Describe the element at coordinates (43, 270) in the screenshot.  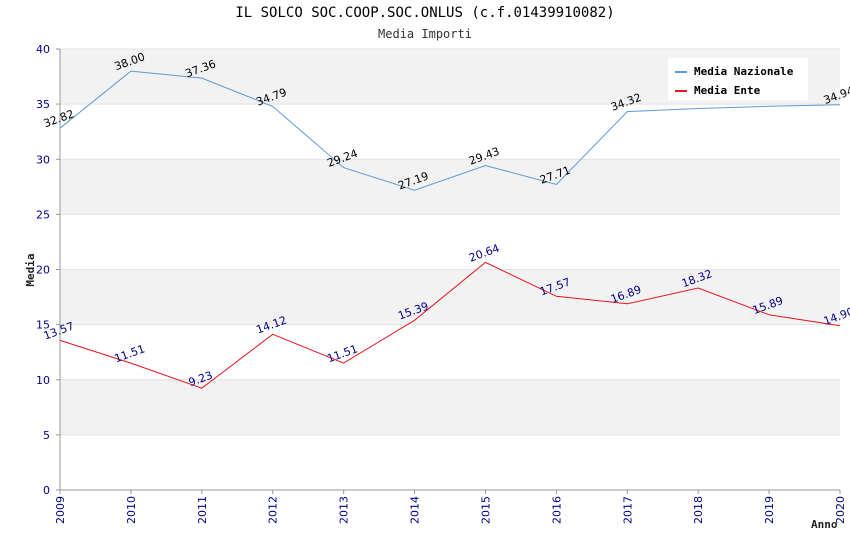
I see `y-tick-label: 20` at that location.